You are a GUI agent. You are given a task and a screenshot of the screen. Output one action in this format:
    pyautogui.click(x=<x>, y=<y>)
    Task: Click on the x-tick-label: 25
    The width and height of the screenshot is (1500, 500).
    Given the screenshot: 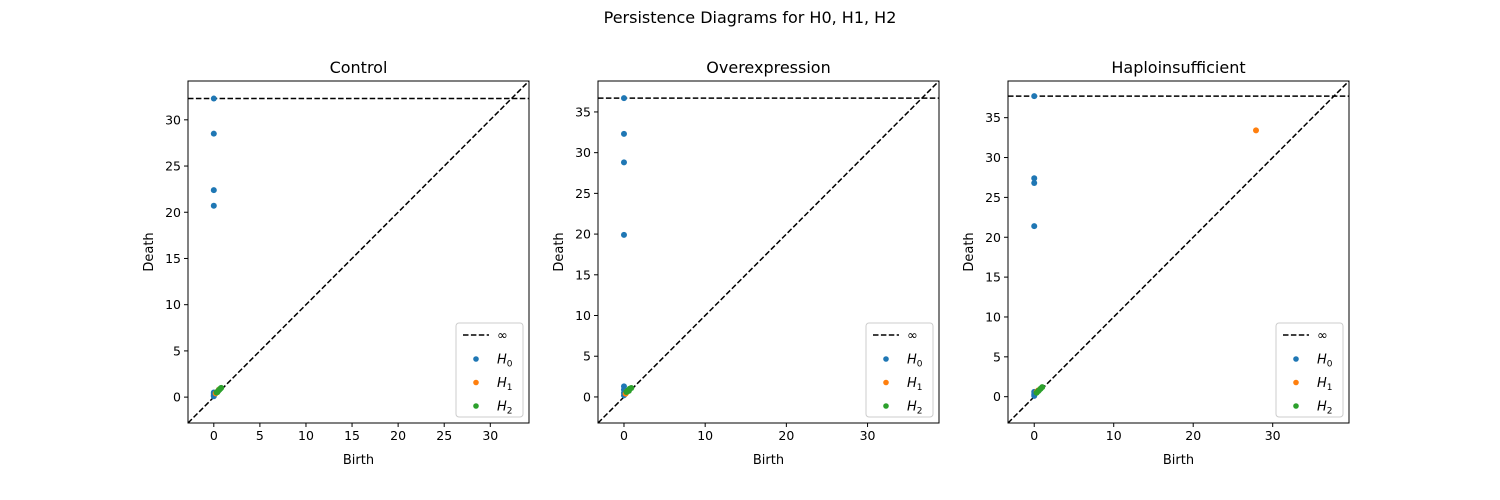 What is the action you would take?
    pyautogui.click(x=444, y=435)
    